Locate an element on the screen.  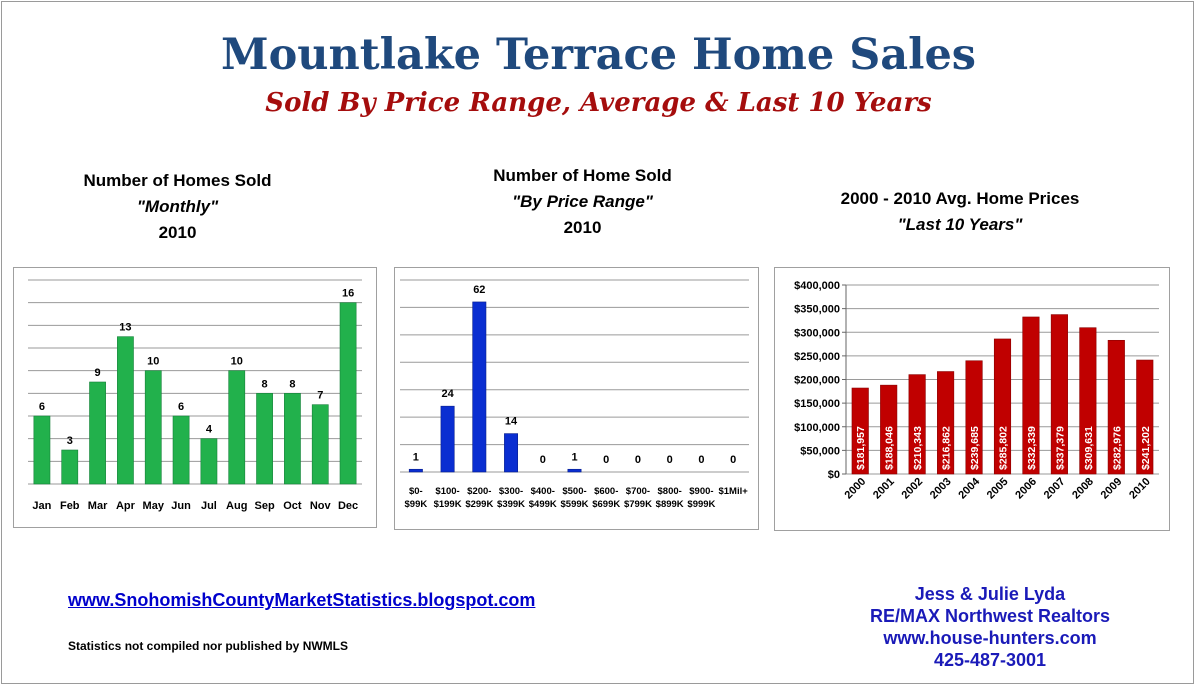
data-label: 10 is located at coordinates (237, 362).